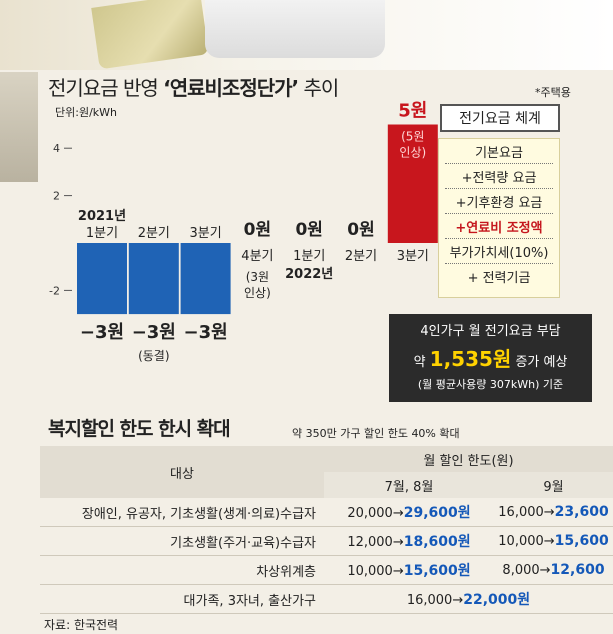 The width and height of the screenshot is (613, 634). What do you see at coordinates (499, 226) in the screenshot?
I see `rate-system-item: +연료비 조정액` at bounding box center [499, 226].